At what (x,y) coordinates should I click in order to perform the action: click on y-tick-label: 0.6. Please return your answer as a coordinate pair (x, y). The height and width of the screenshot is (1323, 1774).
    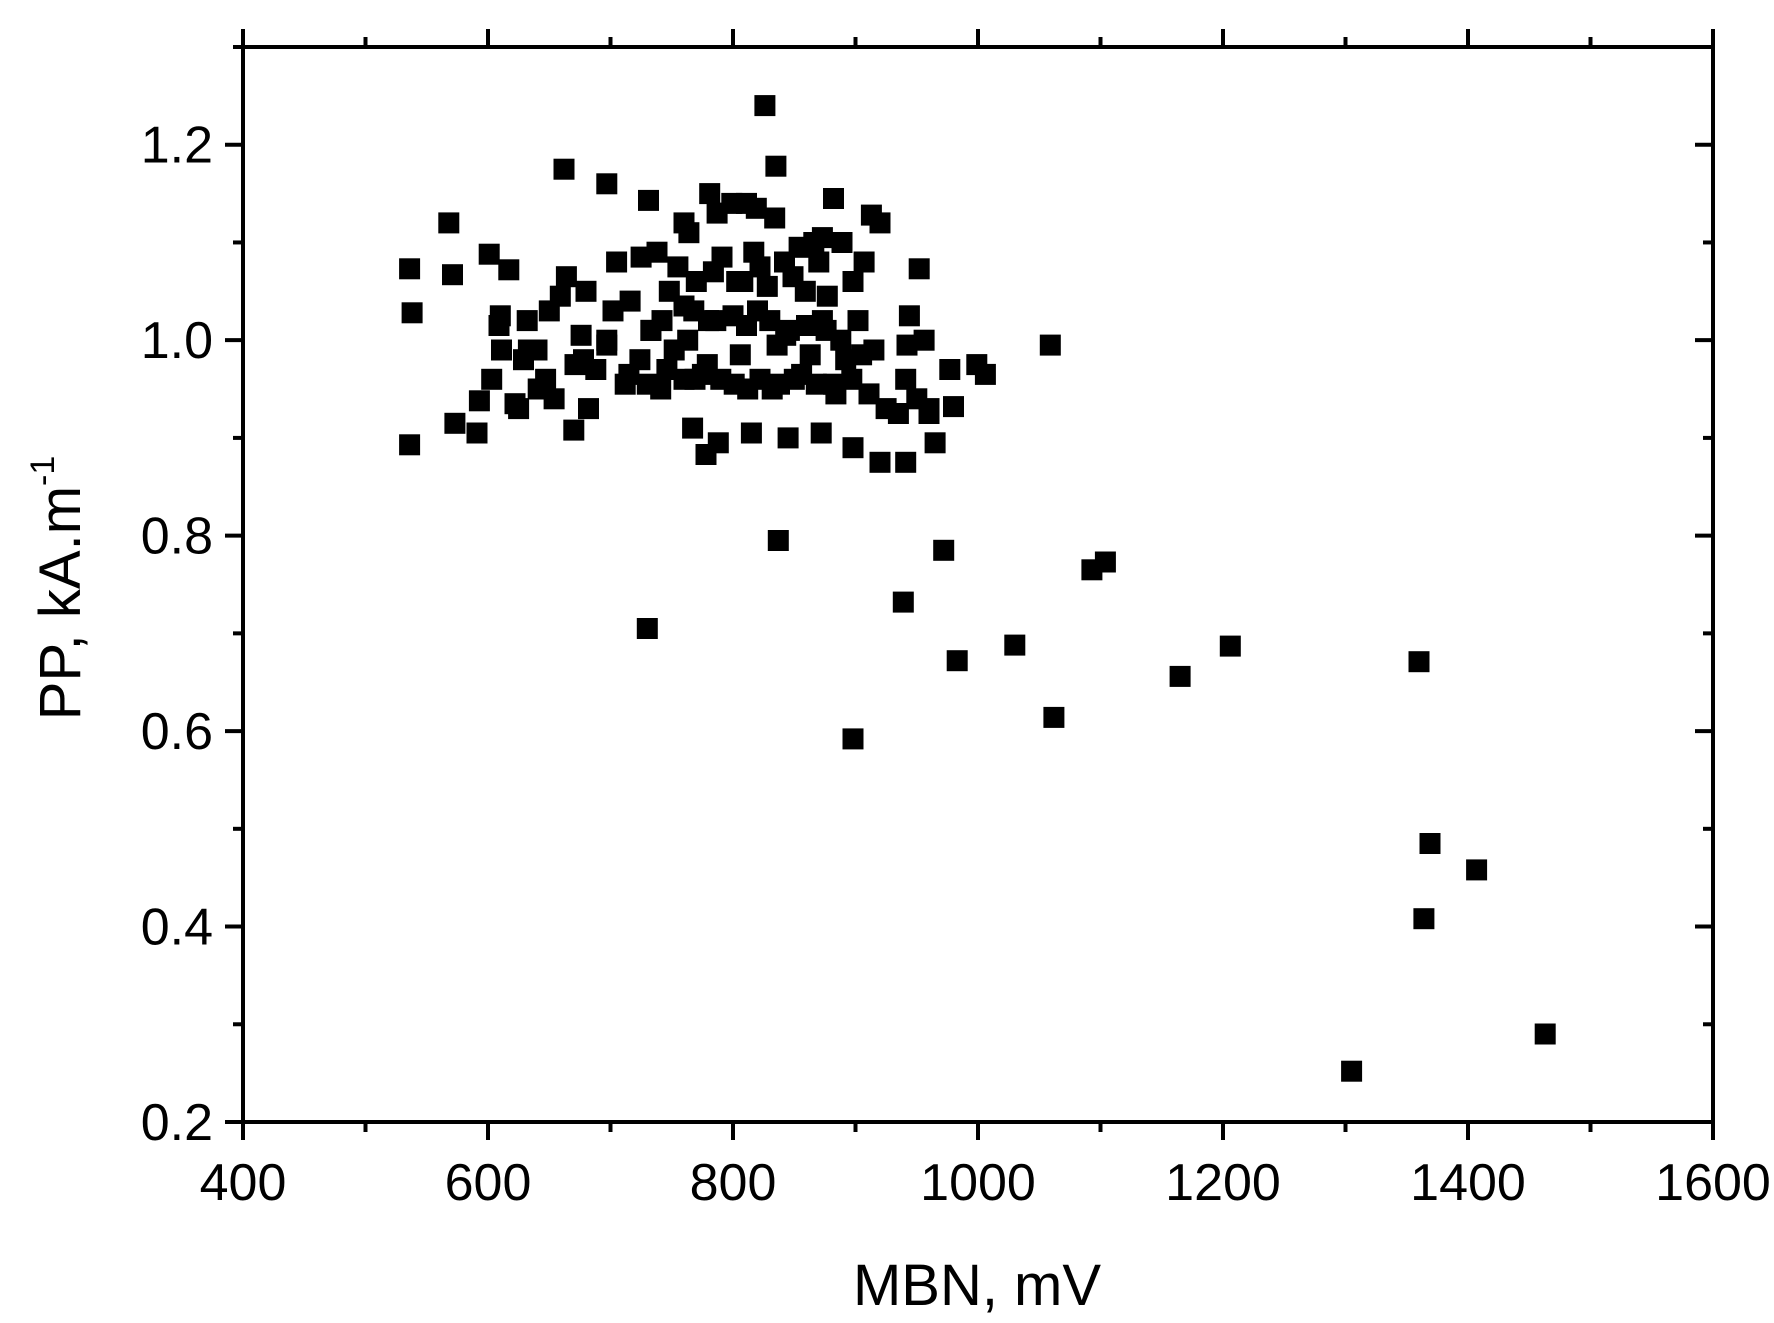
    Looking at the image, I should click on (177, 732).